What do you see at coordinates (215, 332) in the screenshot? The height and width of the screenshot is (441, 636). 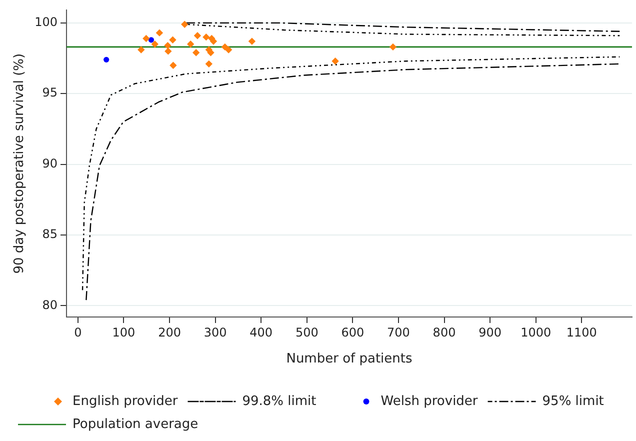 I see `x-tick-label: 300` at bounding box center [215, 332].